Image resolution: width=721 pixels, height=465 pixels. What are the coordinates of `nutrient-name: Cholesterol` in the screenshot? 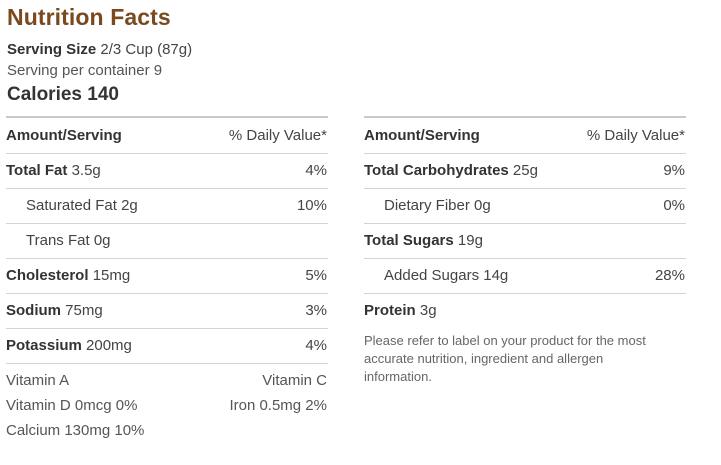 It's located at (47, 275).